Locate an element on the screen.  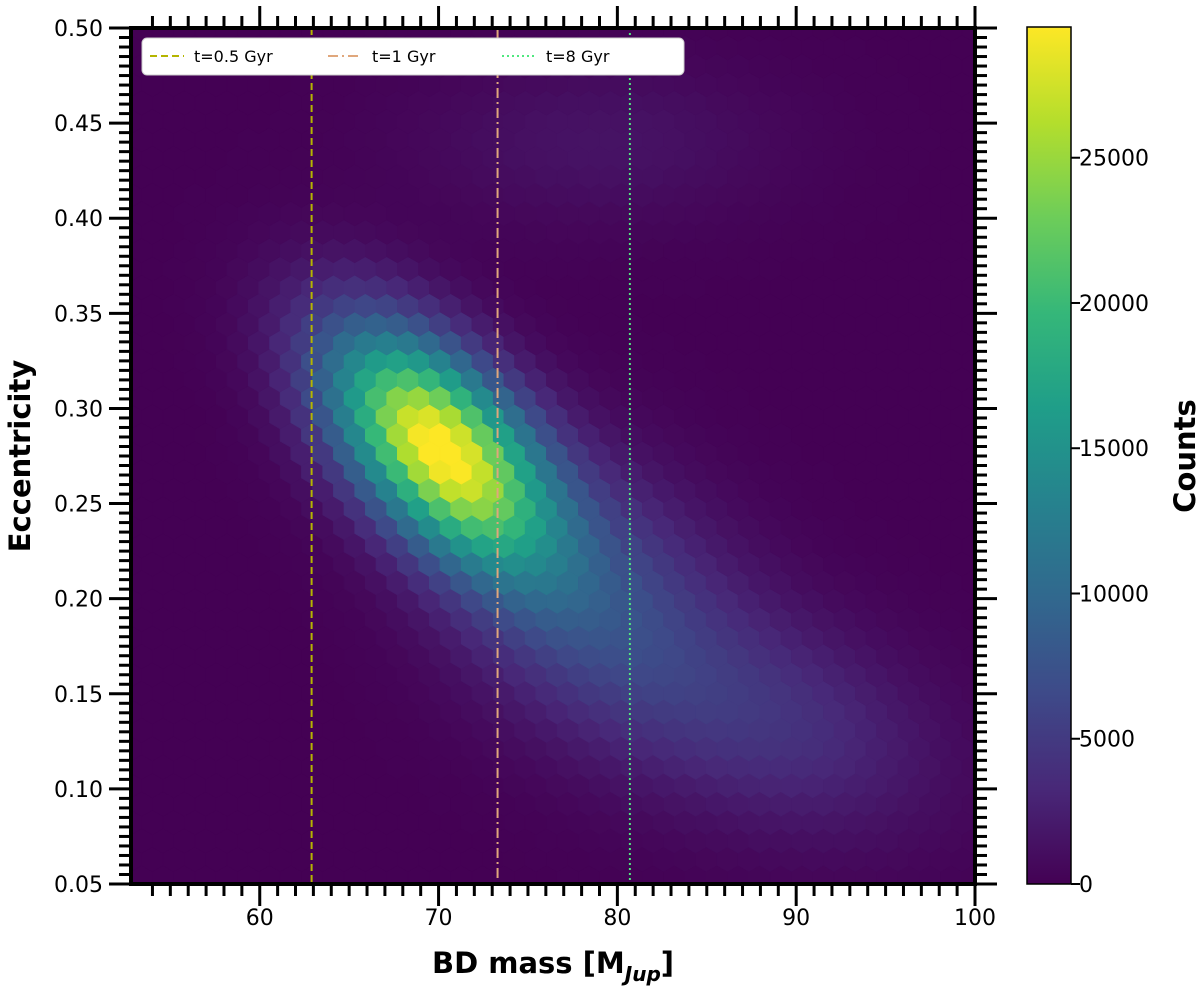
y-tick-label: 0.30 is located at coordinates (78, 409).